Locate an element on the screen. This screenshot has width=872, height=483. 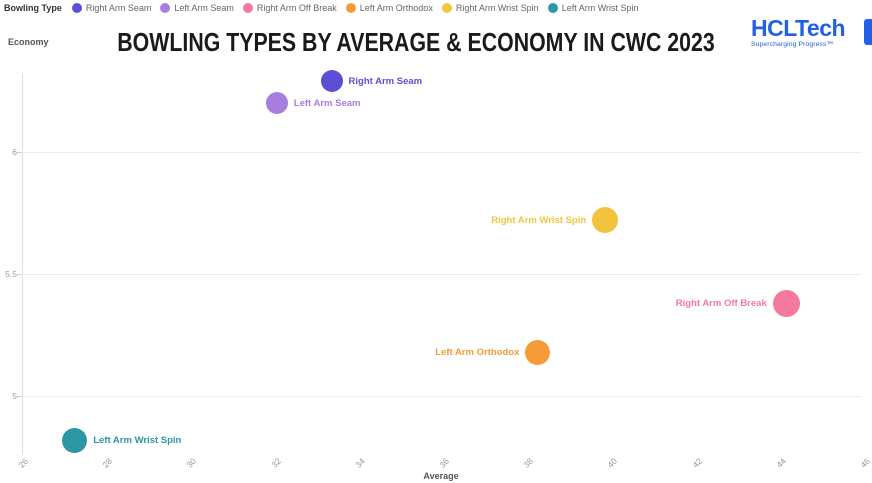
legend-item-label: Left Arm Orthodox is located at coordinates (396, 8).